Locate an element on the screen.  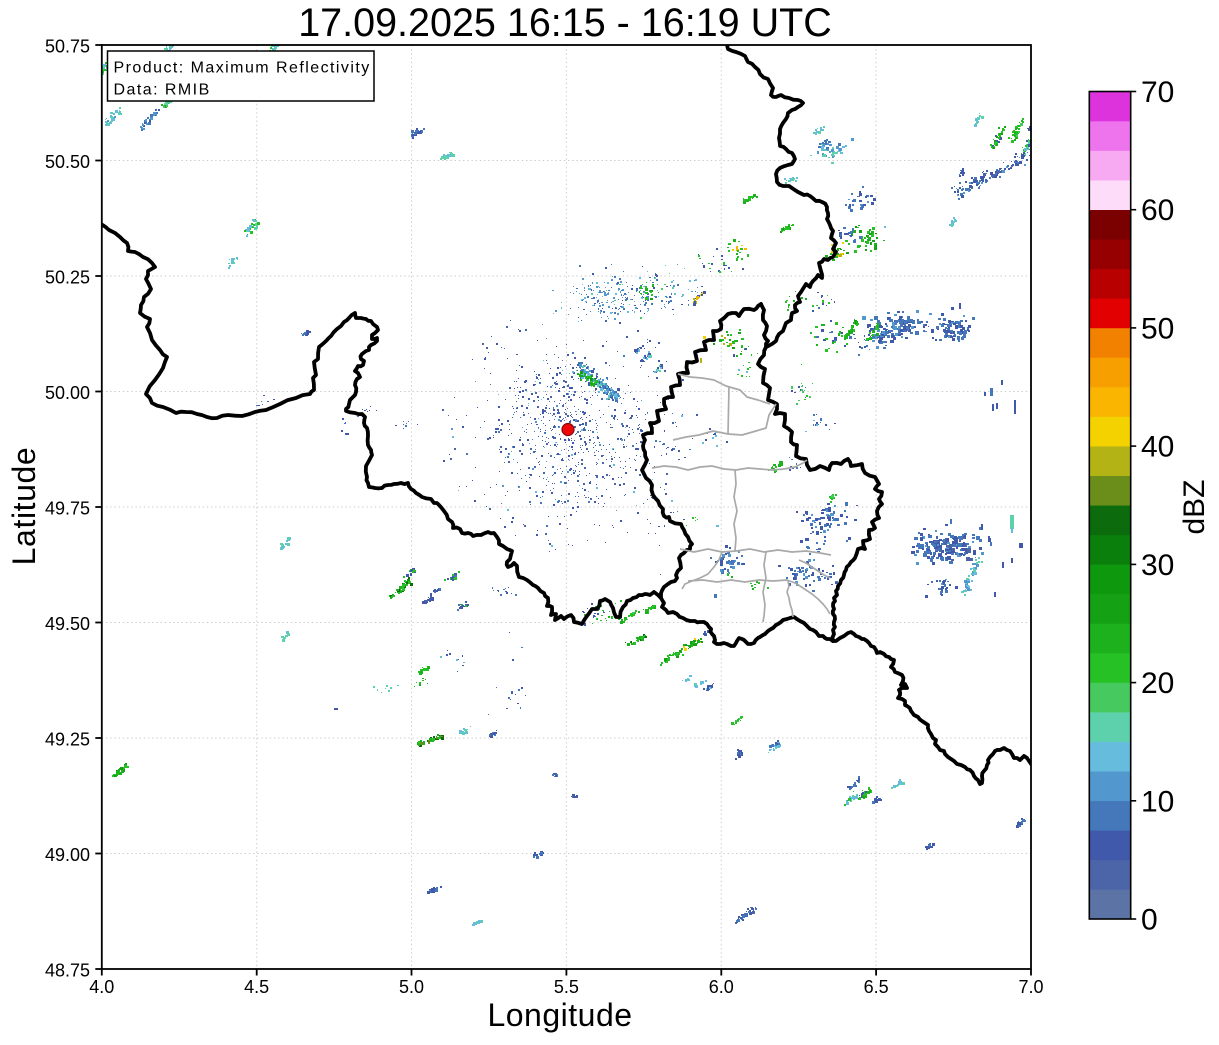
svg-text: 10 is located at coordinates (1157, 801).